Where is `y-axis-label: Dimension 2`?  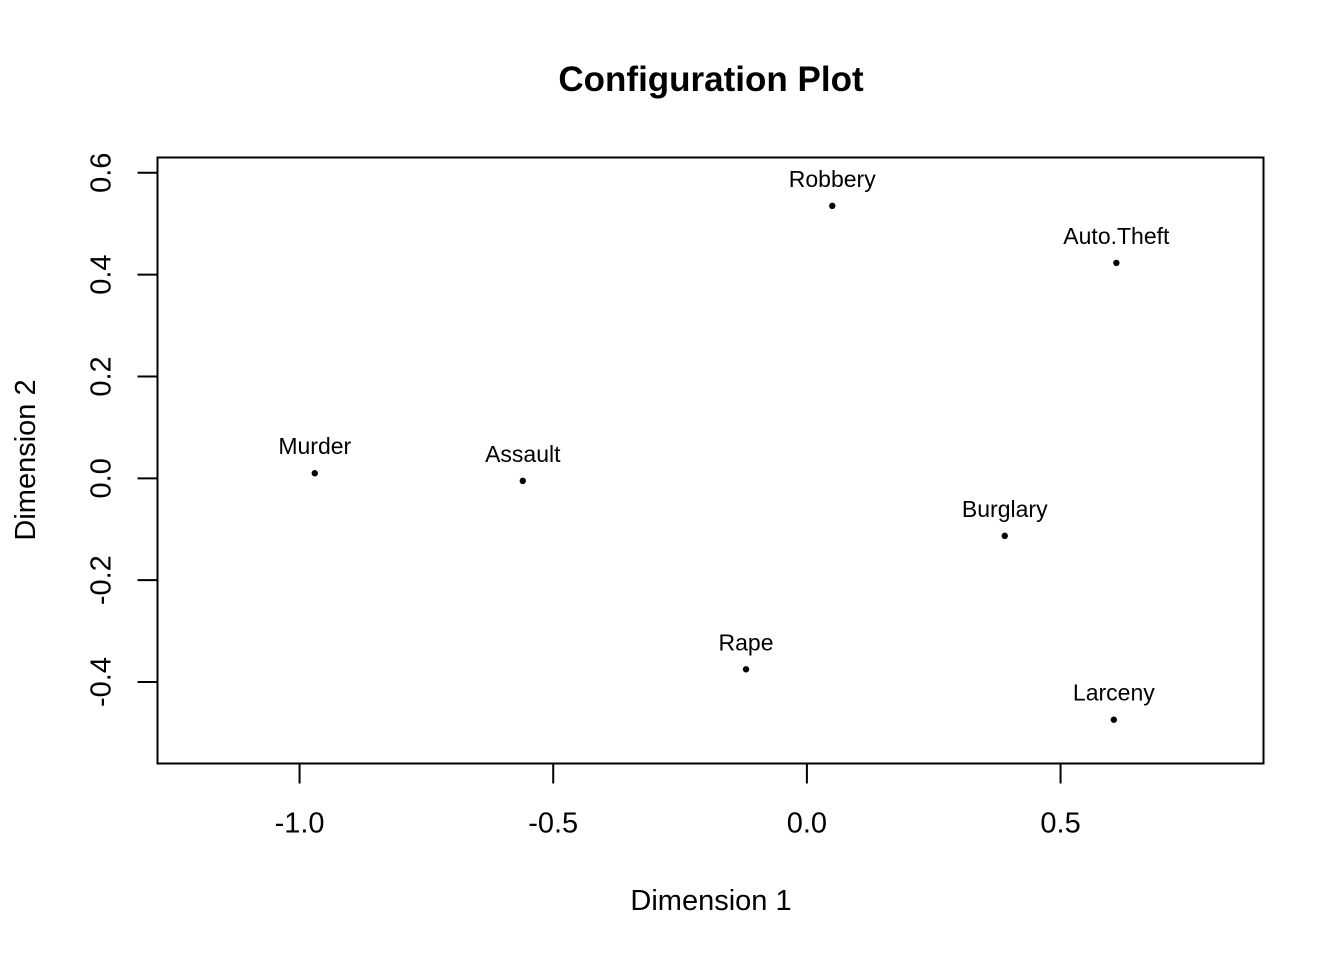 y-axis-label: Dimension 2 is located at coordinates (26, 459).